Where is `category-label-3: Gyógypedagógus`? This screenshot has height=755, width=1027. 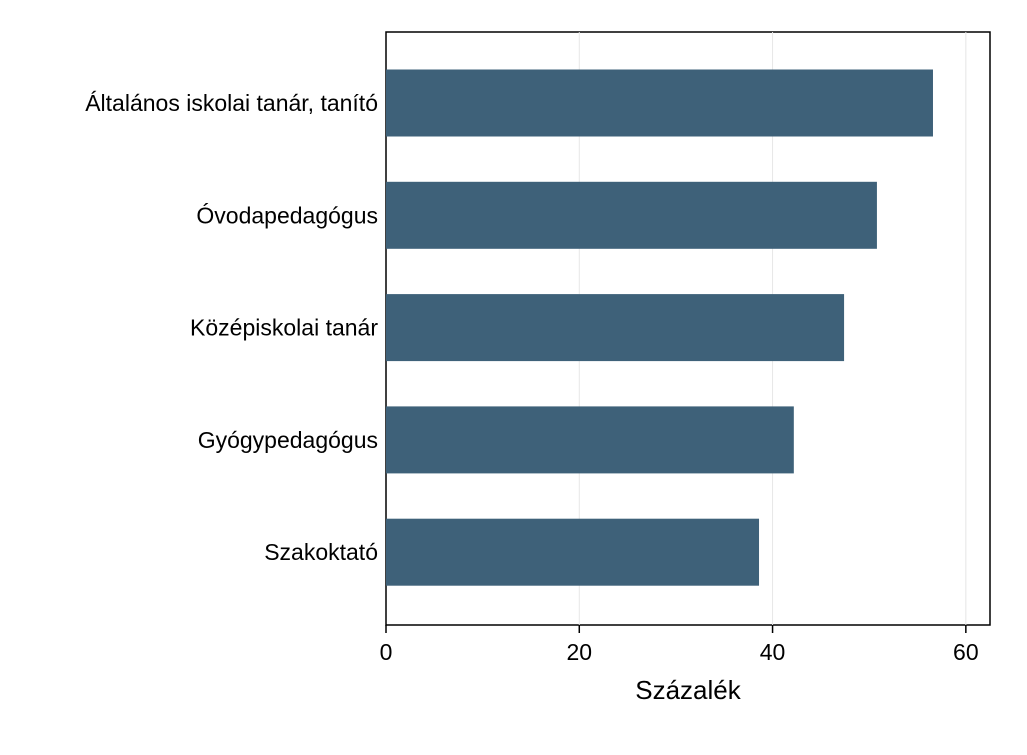
category-label-3: Gyógypedagógus is located at coordinates (288, 440).